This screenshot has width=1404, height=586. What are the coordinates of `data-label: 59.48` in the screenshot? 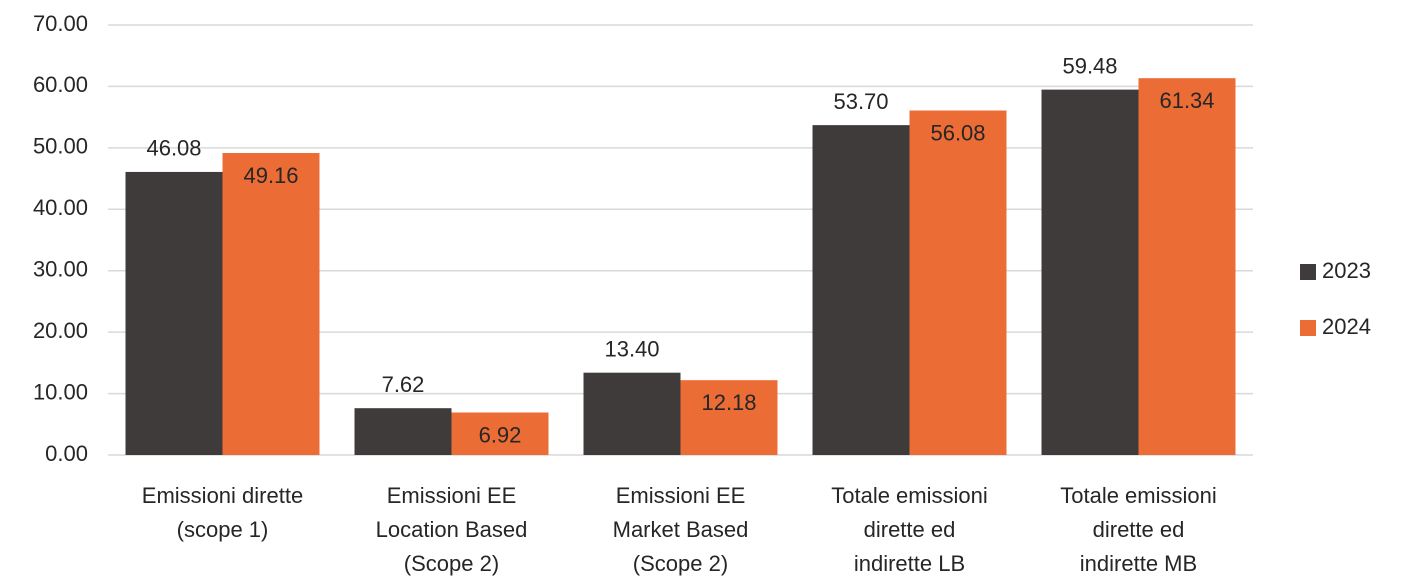 It's located at (1089, 65).